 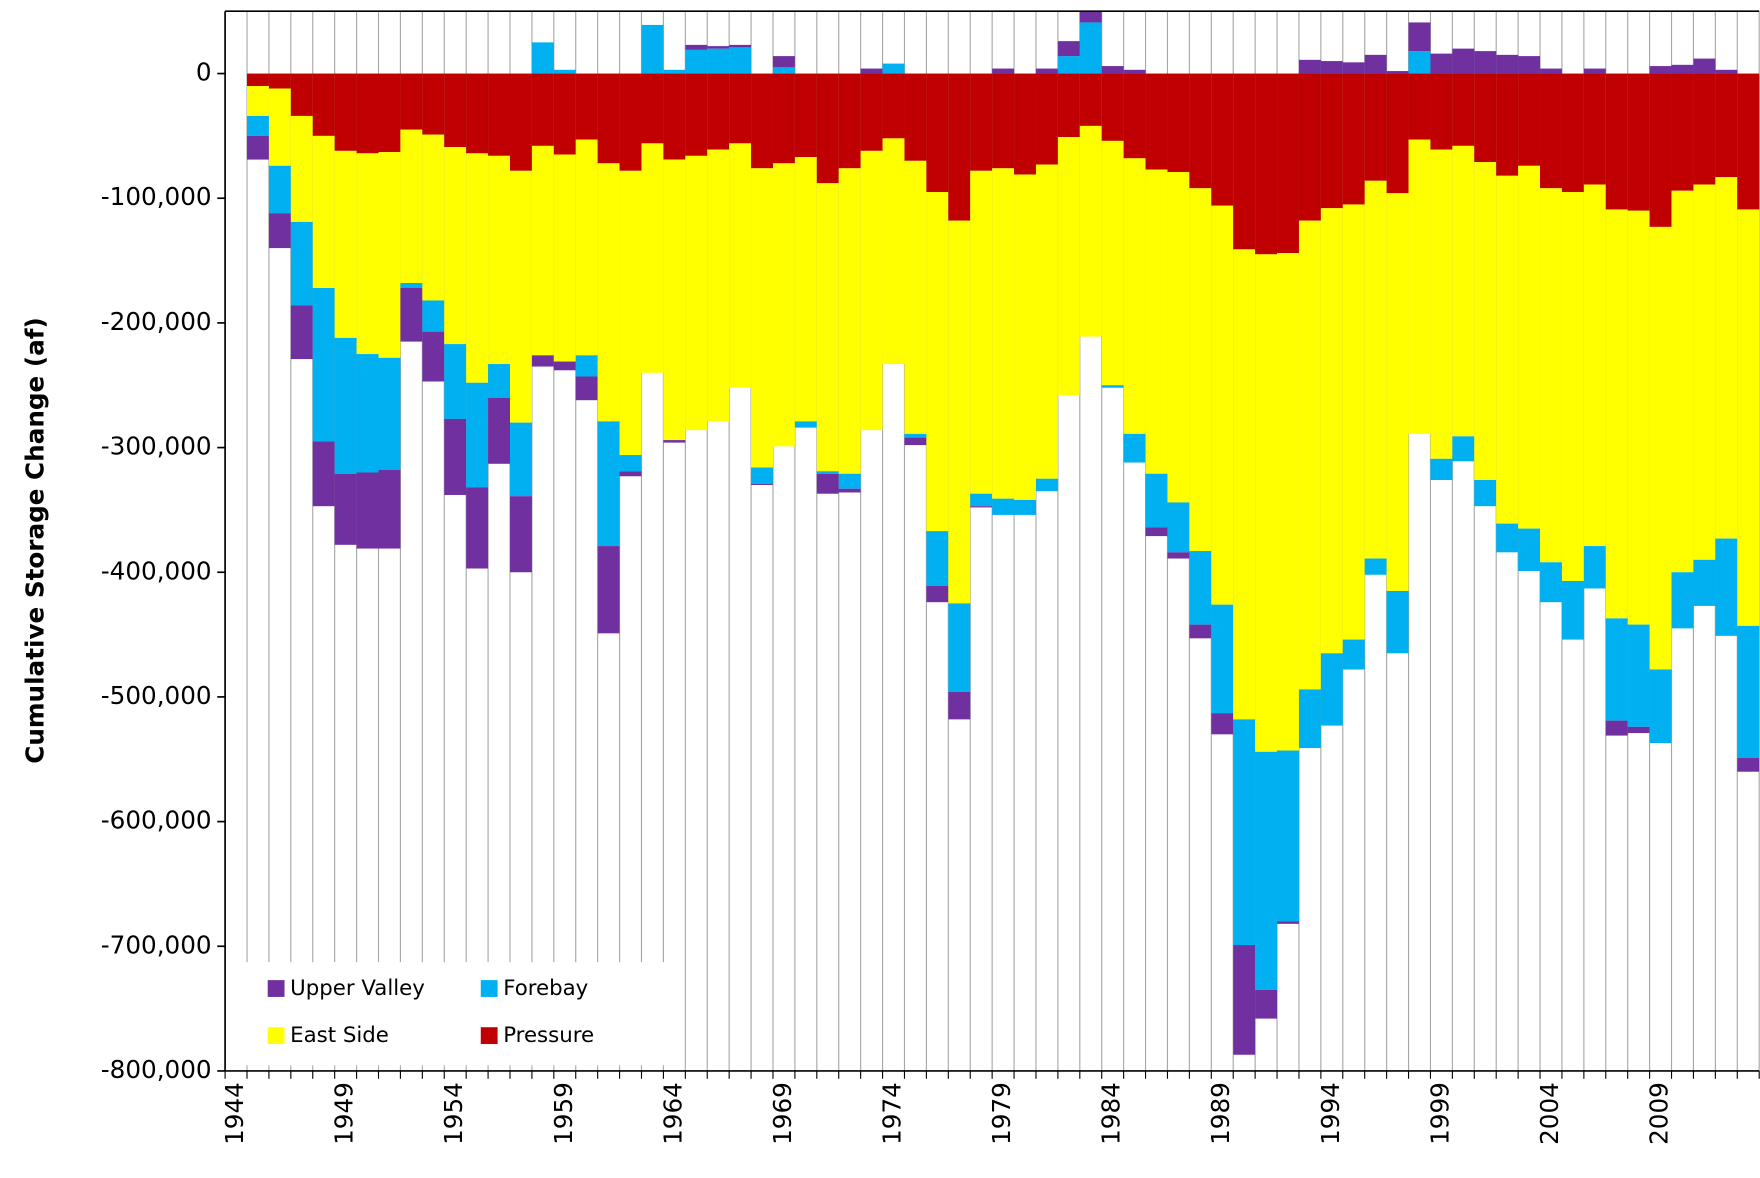 I want to click on legend-background, so click(x=458, y=1014).